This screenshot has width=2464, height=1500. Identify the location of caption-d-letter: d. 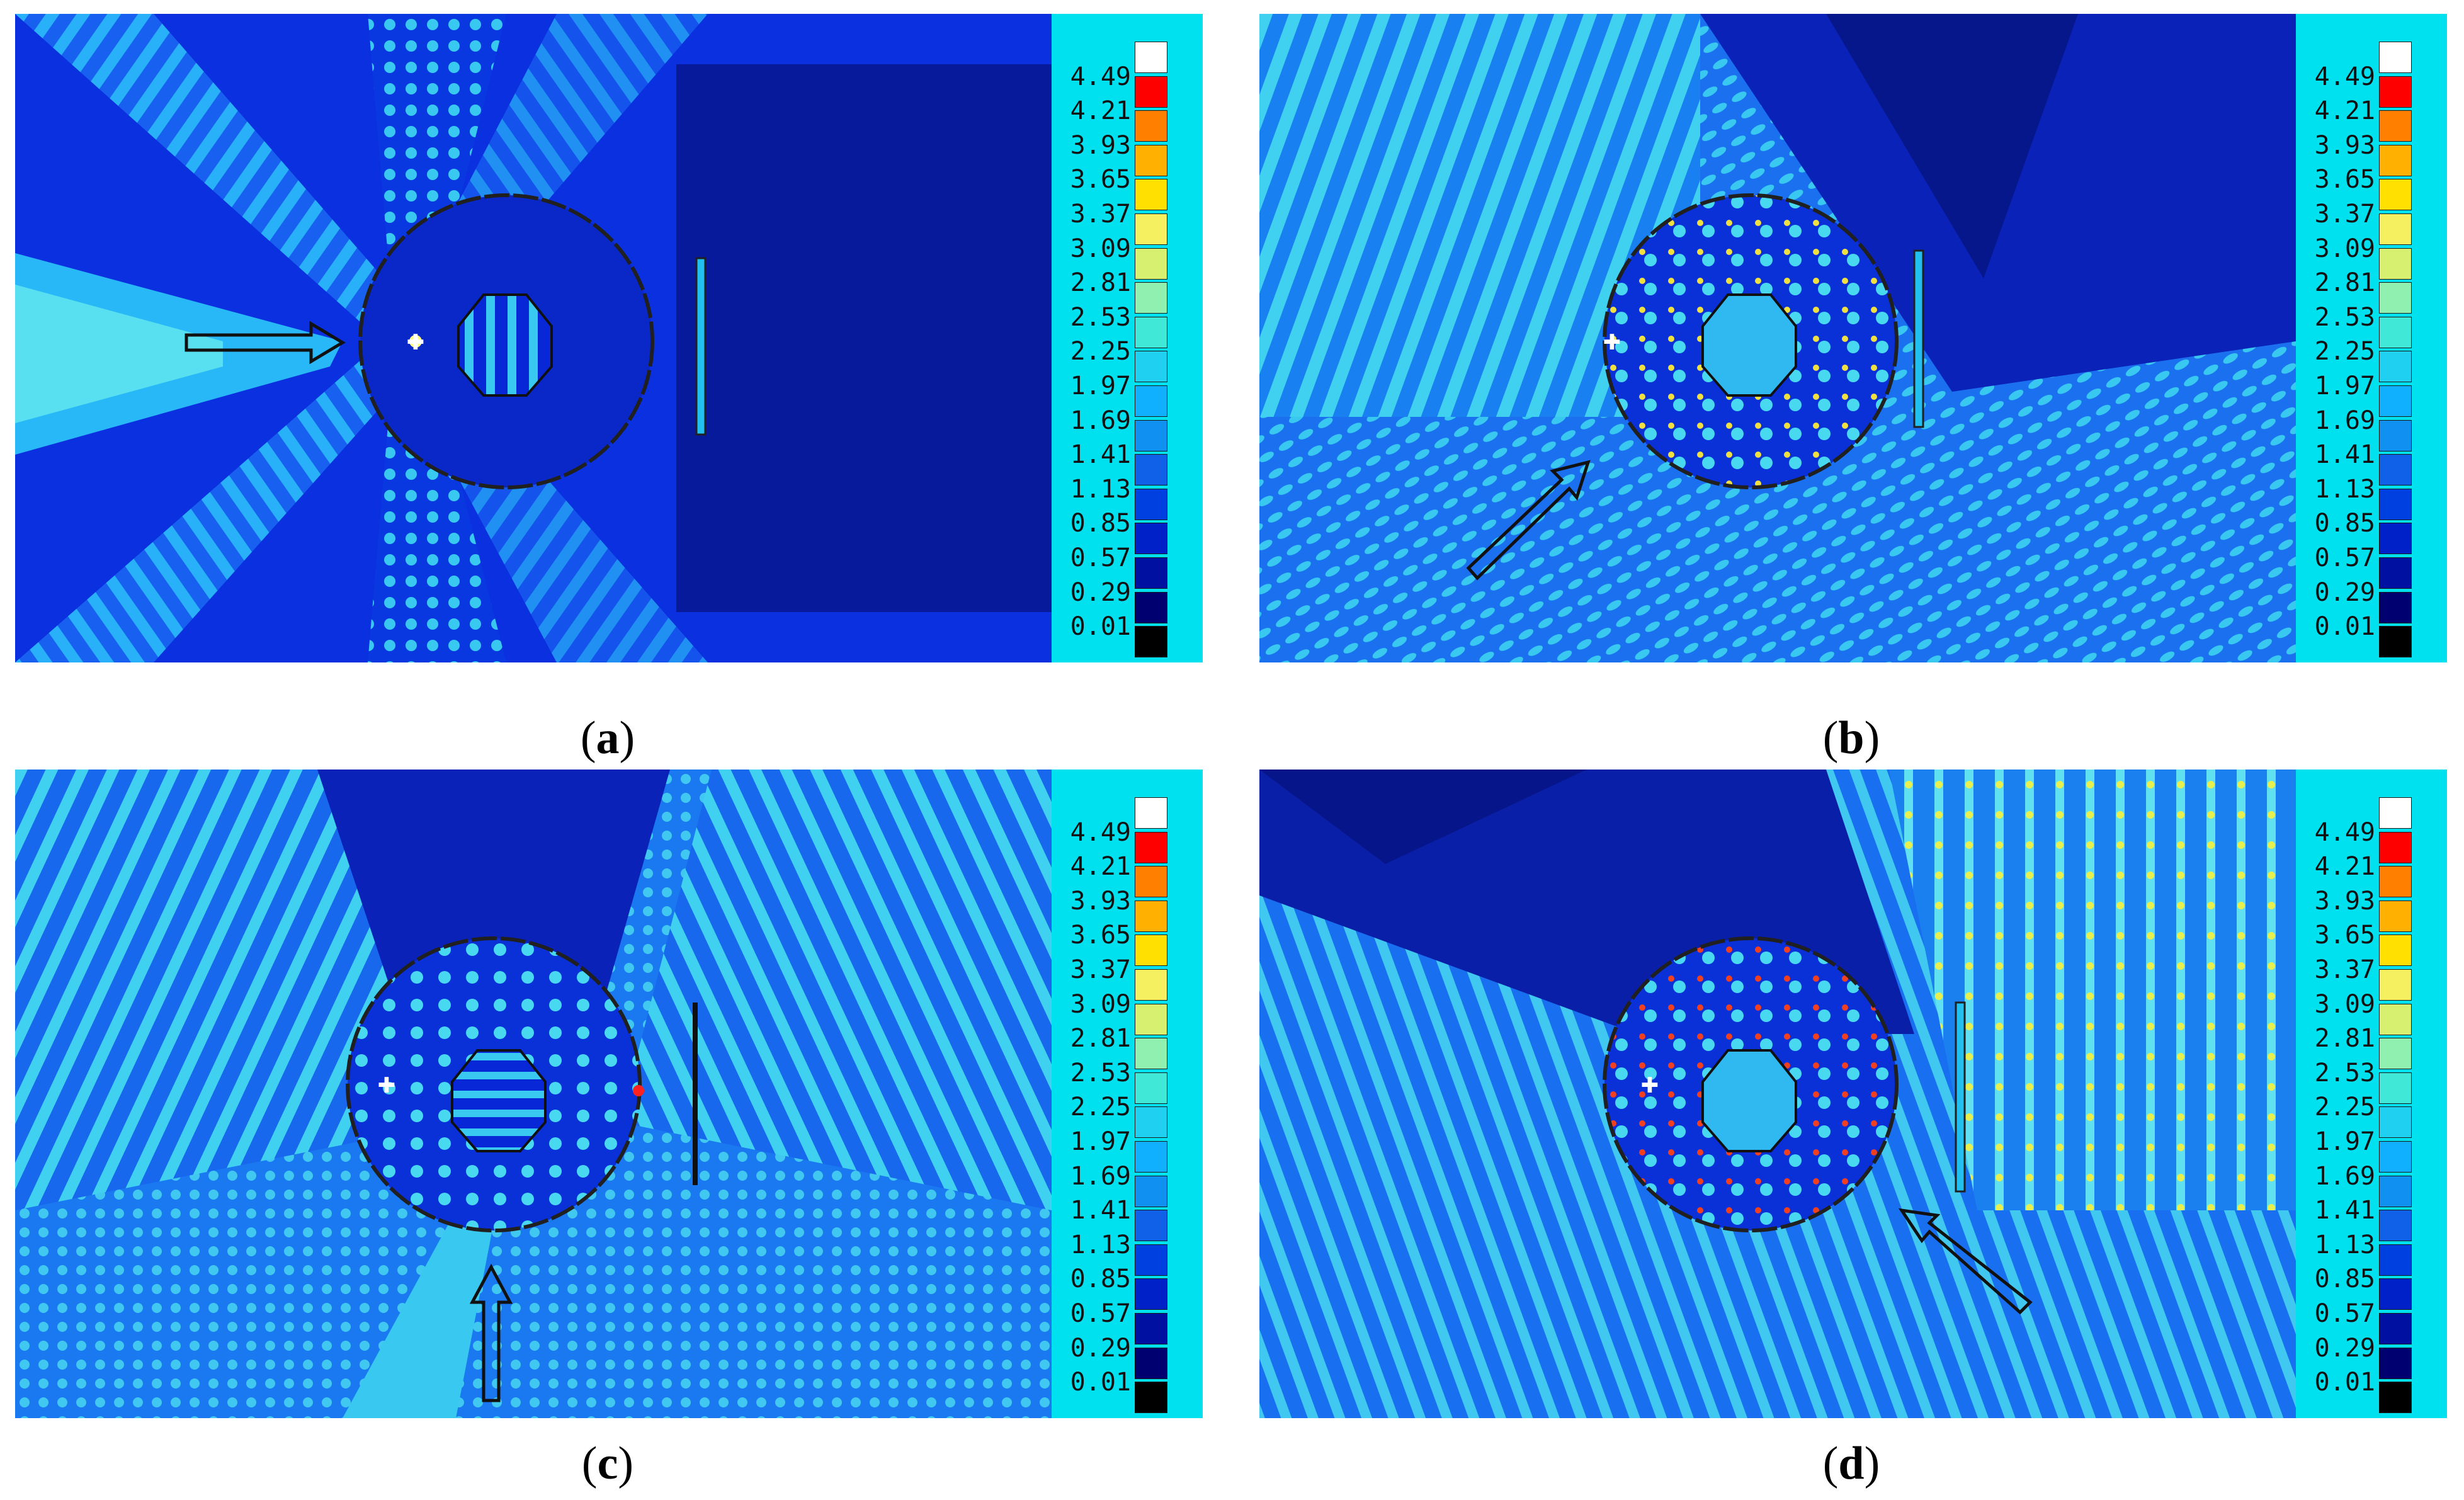
(1852, 1463).